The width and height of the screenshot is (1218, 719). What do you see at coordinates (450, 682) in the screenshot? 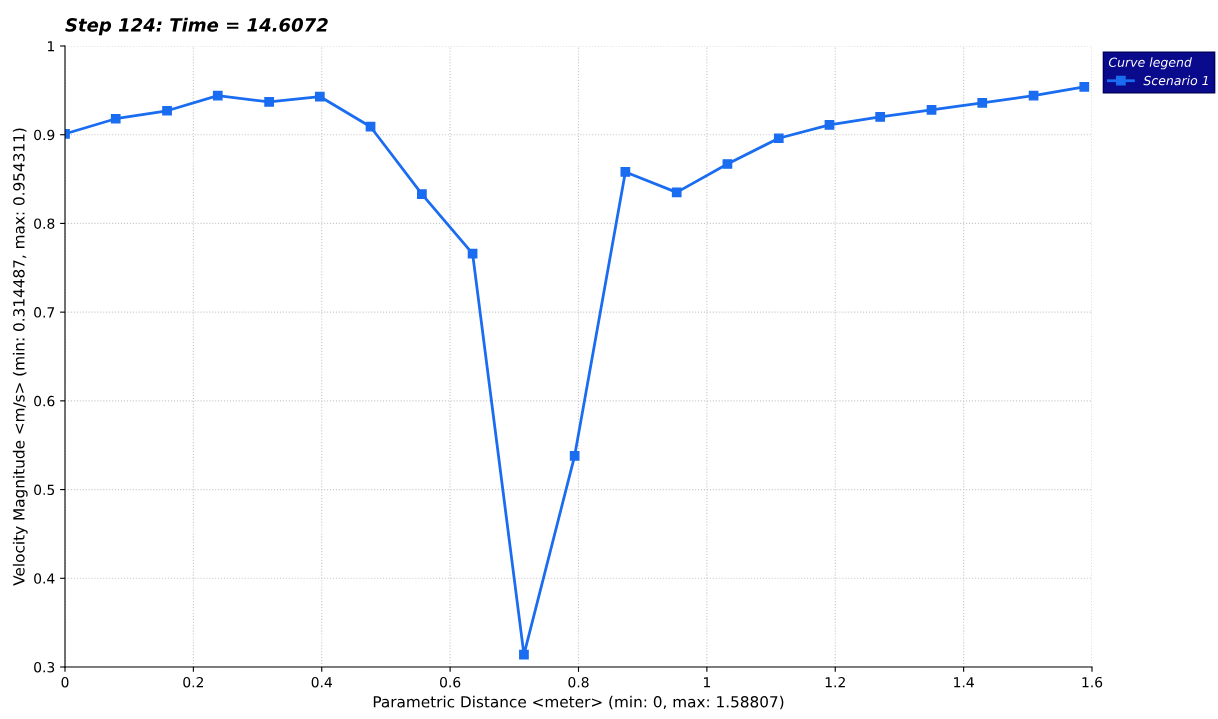
I see `x-tick-label: 0.6` at bounding box center [450, 682].